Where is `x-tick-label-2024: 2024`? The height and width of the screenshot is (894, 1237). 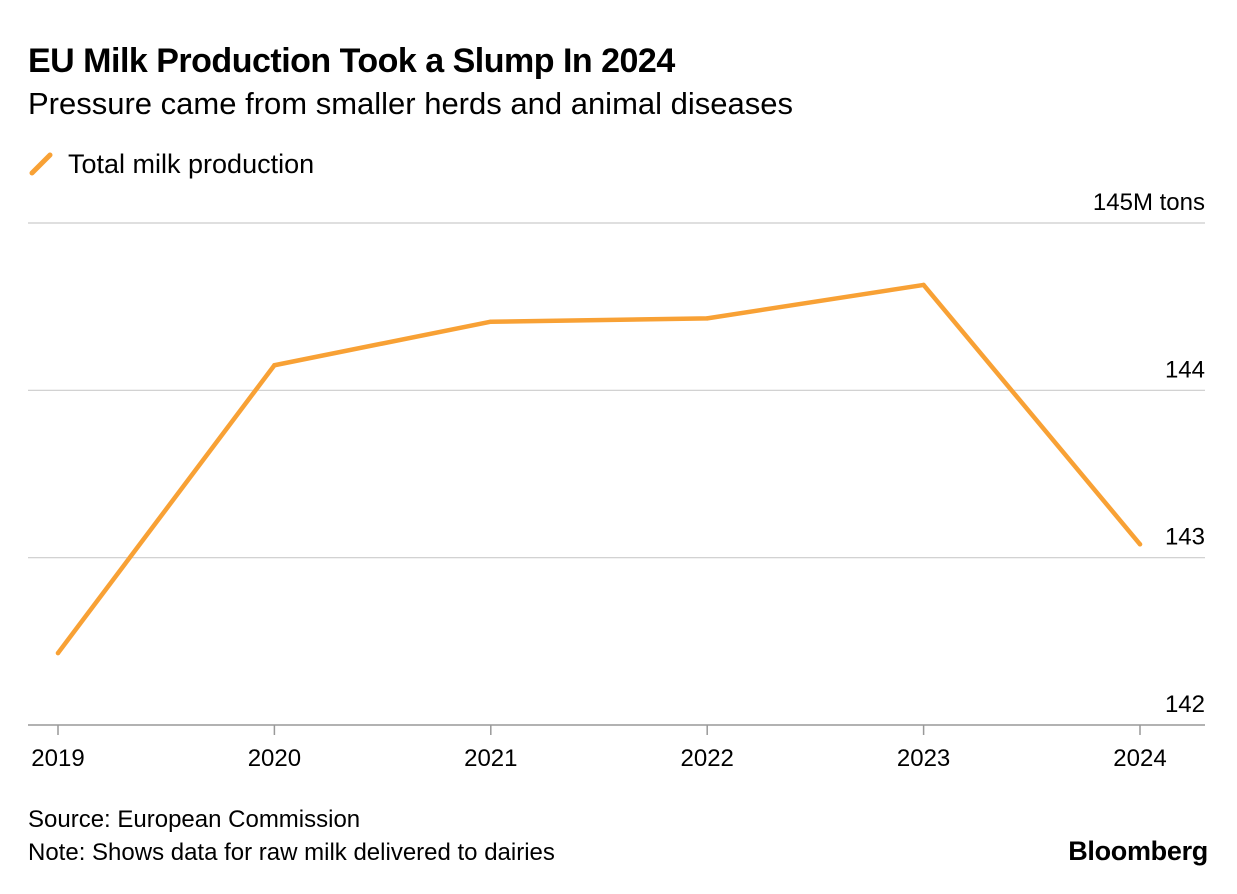
x-tick-label-2024: 2024 is located at coordinates (1139, 758).